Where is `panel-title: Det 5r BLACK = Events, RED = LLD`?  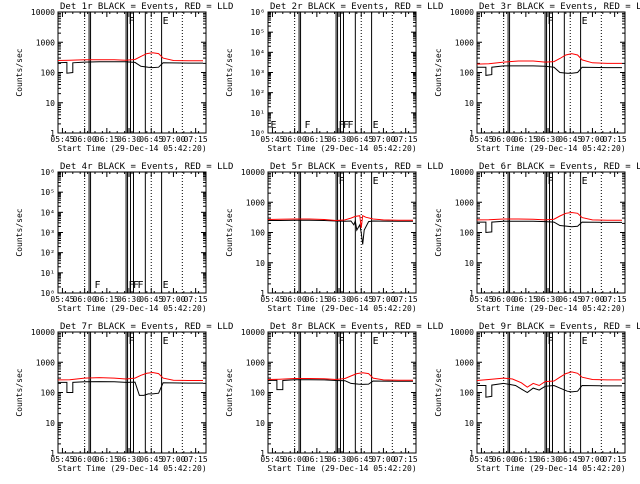 panel-title: Det 5r BLACK = Events, RED = LLD is located at coordinates (356, 167).